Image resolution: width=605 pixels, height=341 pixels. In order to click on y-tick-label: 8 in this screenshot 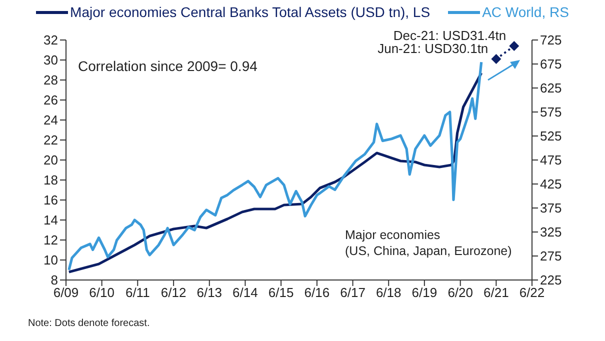, I will do `click(54, 280)`.